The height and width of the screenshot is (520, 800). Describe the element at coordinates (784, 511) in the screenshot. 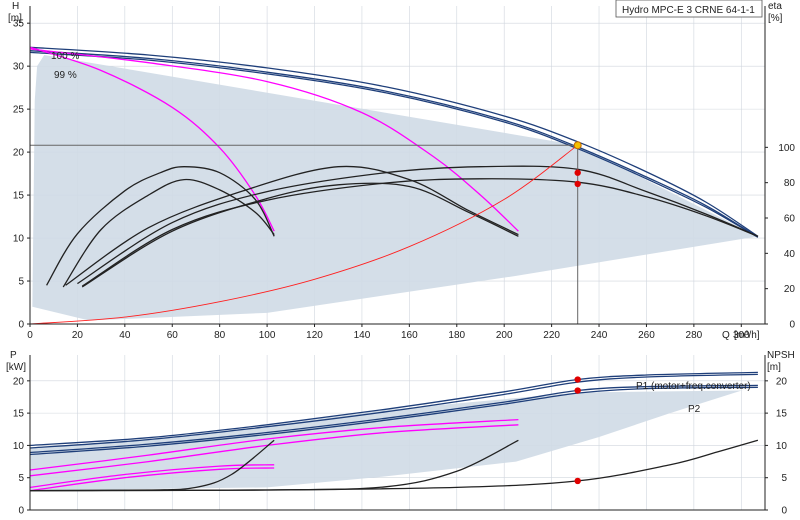

I see `npsh-tick-label: 0` at that location.